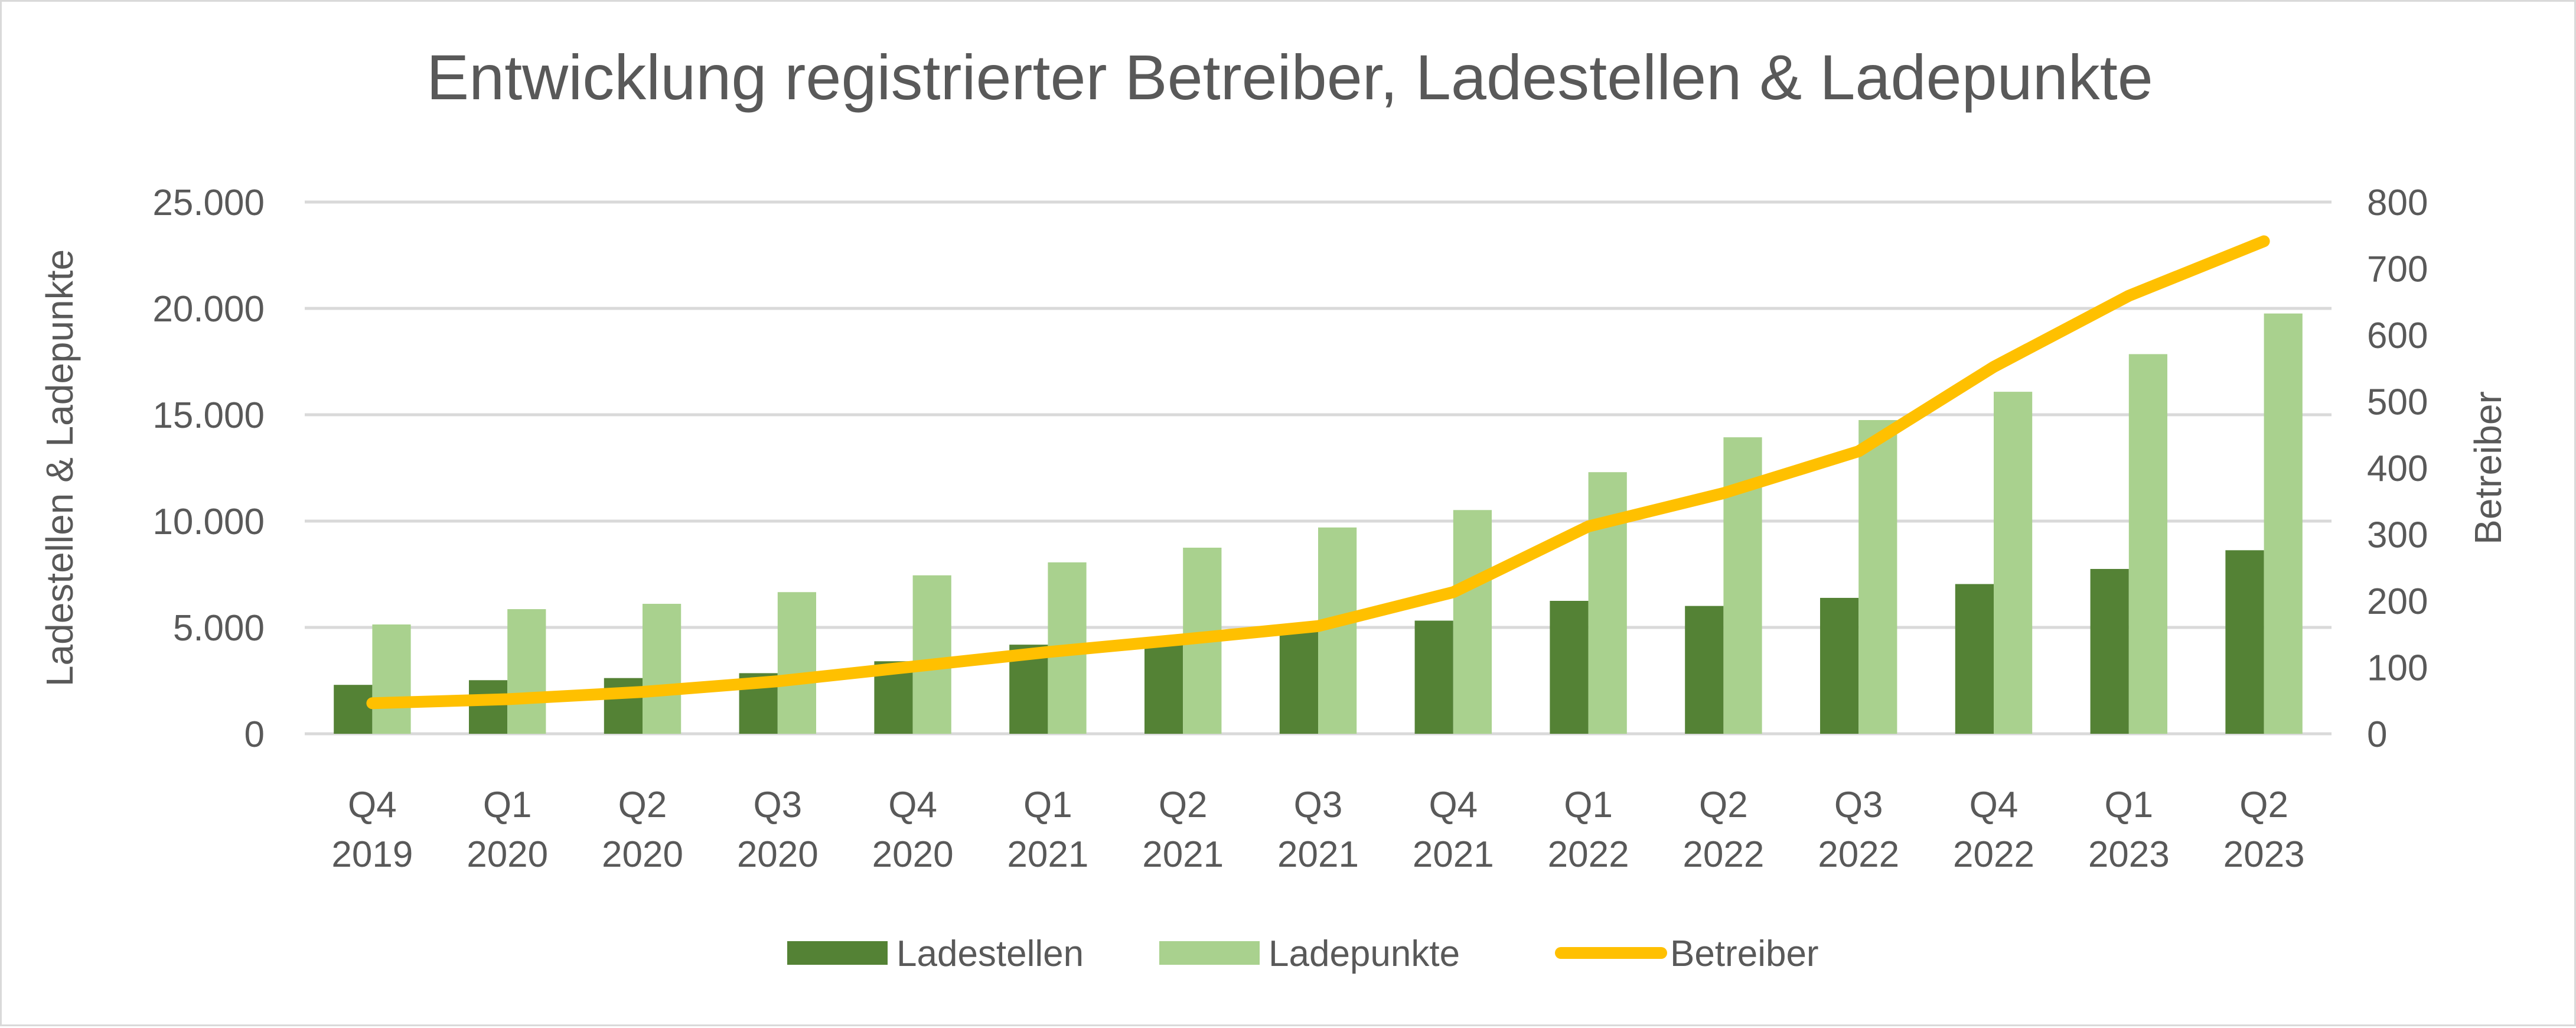 This screenshot has height=1028, width=2576. I want to click on legend-swatch-ladepunkte, so click(1209, 953).